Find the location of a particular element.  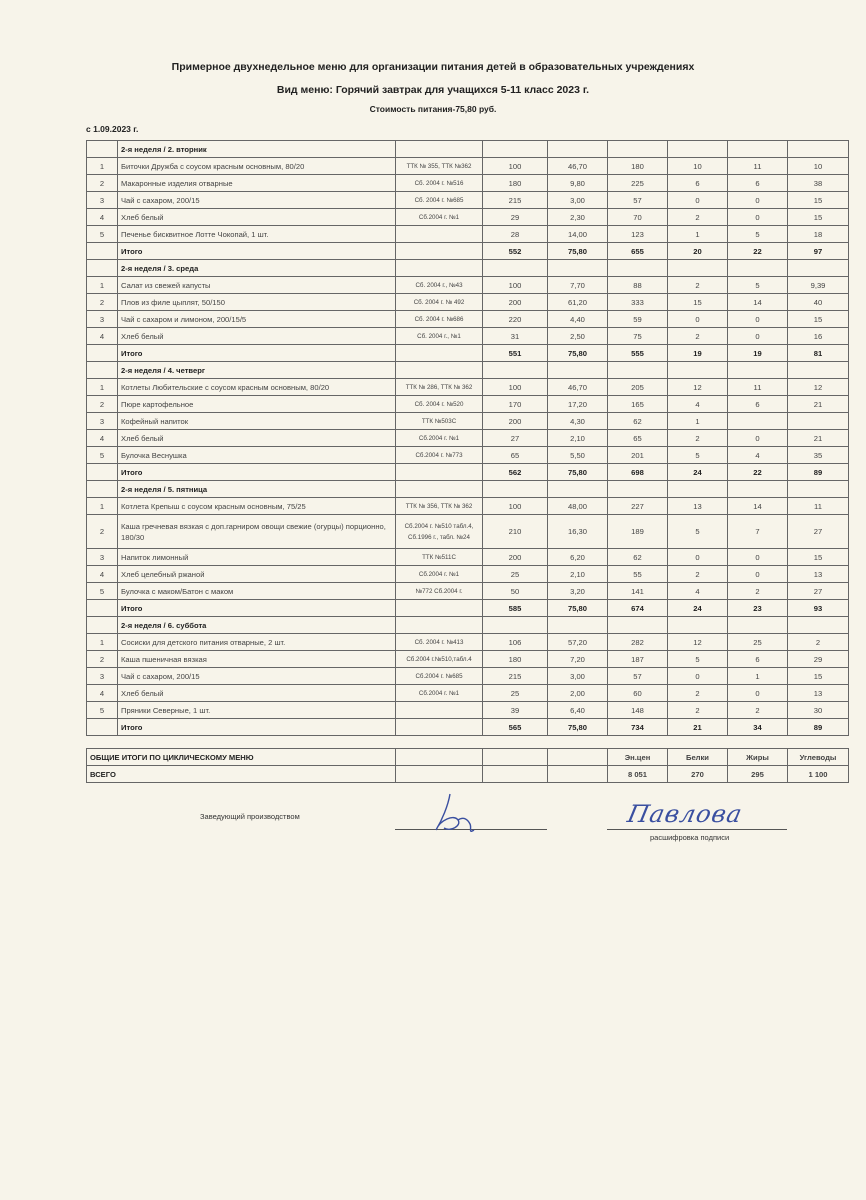

total-energy: 698 is located at coordinates (637, 472).